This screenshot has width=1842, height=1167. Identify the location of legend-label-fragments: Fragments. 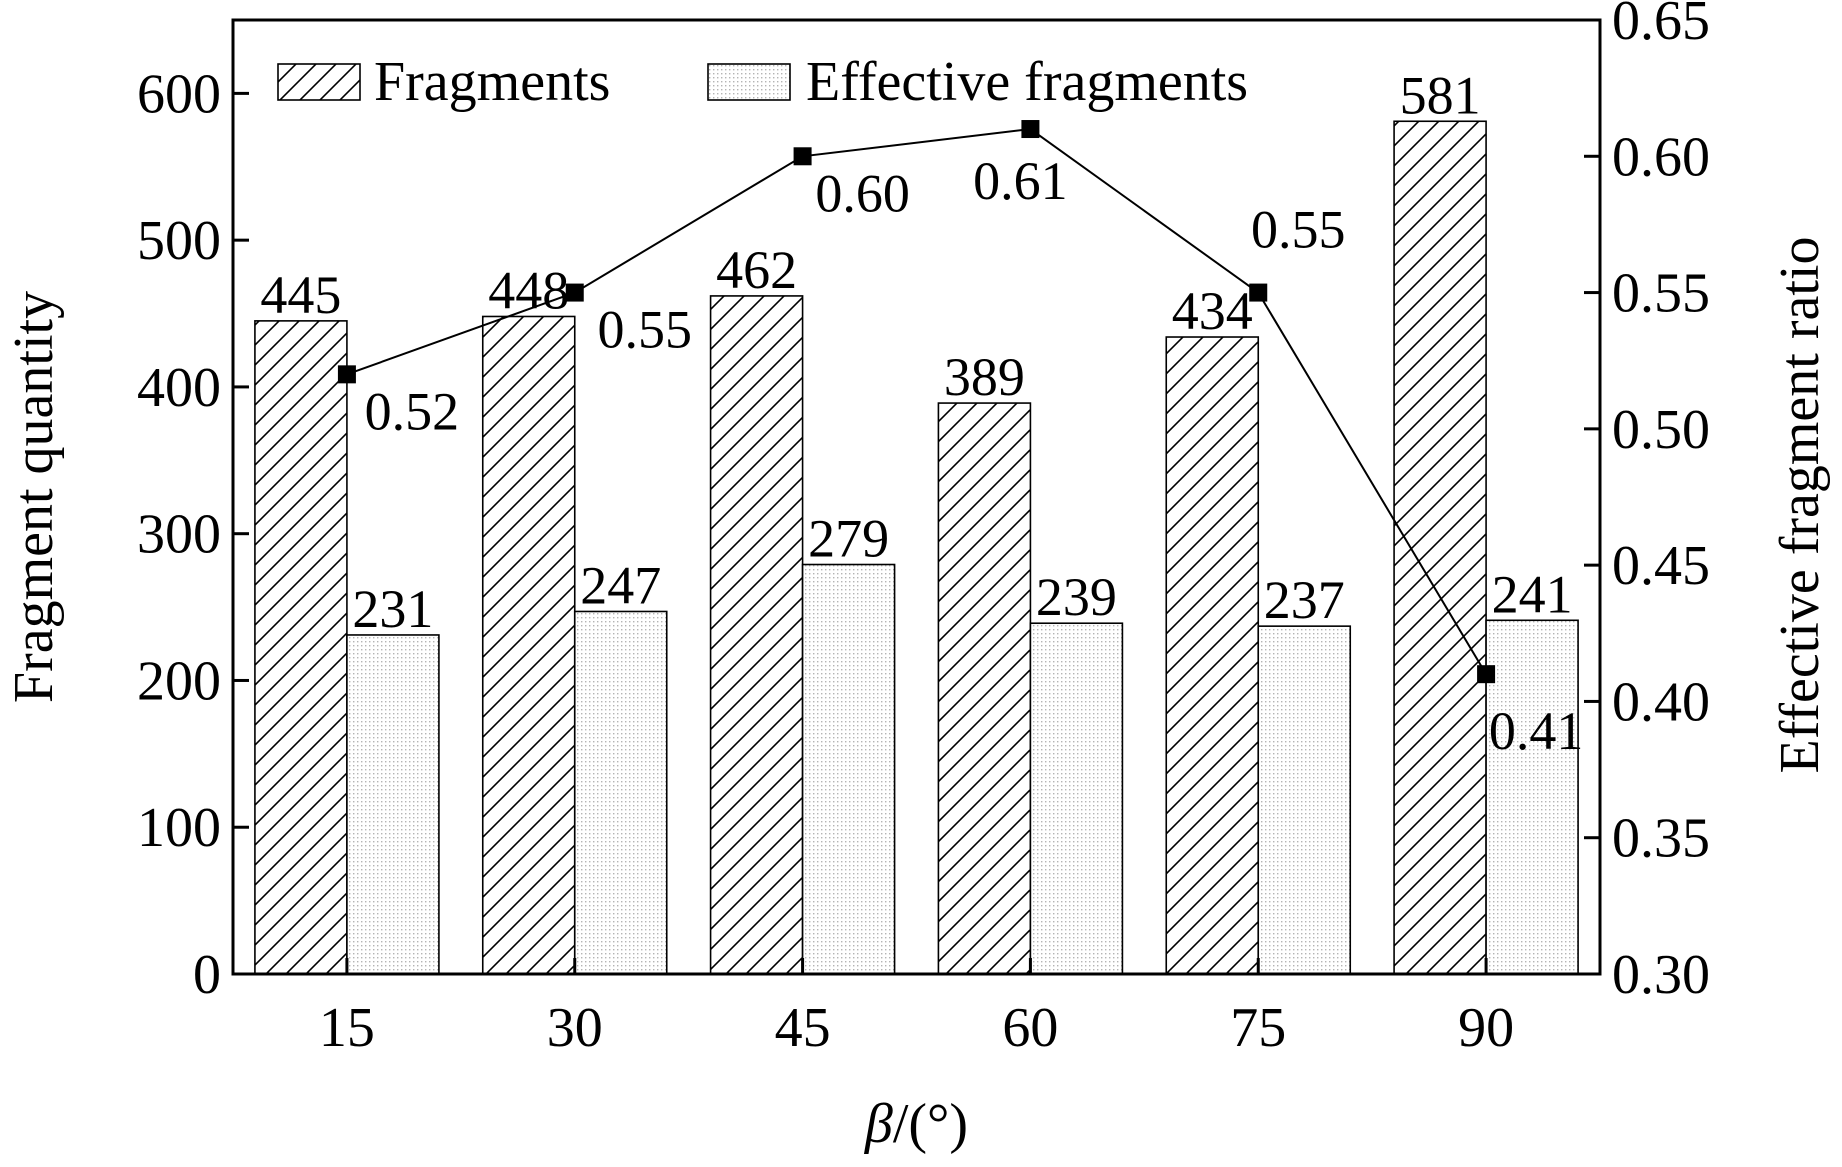
(492, 82).